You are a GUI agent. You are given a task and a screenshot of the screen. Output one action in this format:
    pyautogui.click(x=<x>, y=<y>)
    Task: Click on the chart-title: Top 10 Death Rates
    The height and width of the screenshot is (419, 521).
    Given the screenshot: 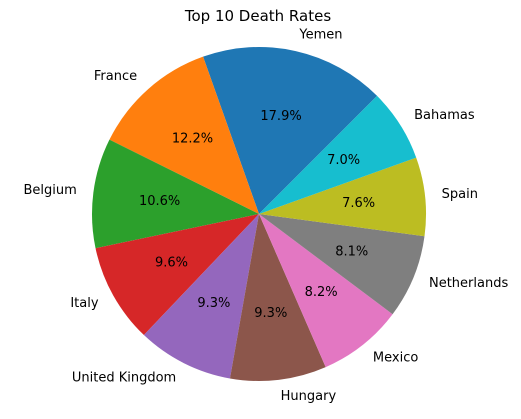 What is the action you would take?
    pyautogui.click(x=257, y=16)
    